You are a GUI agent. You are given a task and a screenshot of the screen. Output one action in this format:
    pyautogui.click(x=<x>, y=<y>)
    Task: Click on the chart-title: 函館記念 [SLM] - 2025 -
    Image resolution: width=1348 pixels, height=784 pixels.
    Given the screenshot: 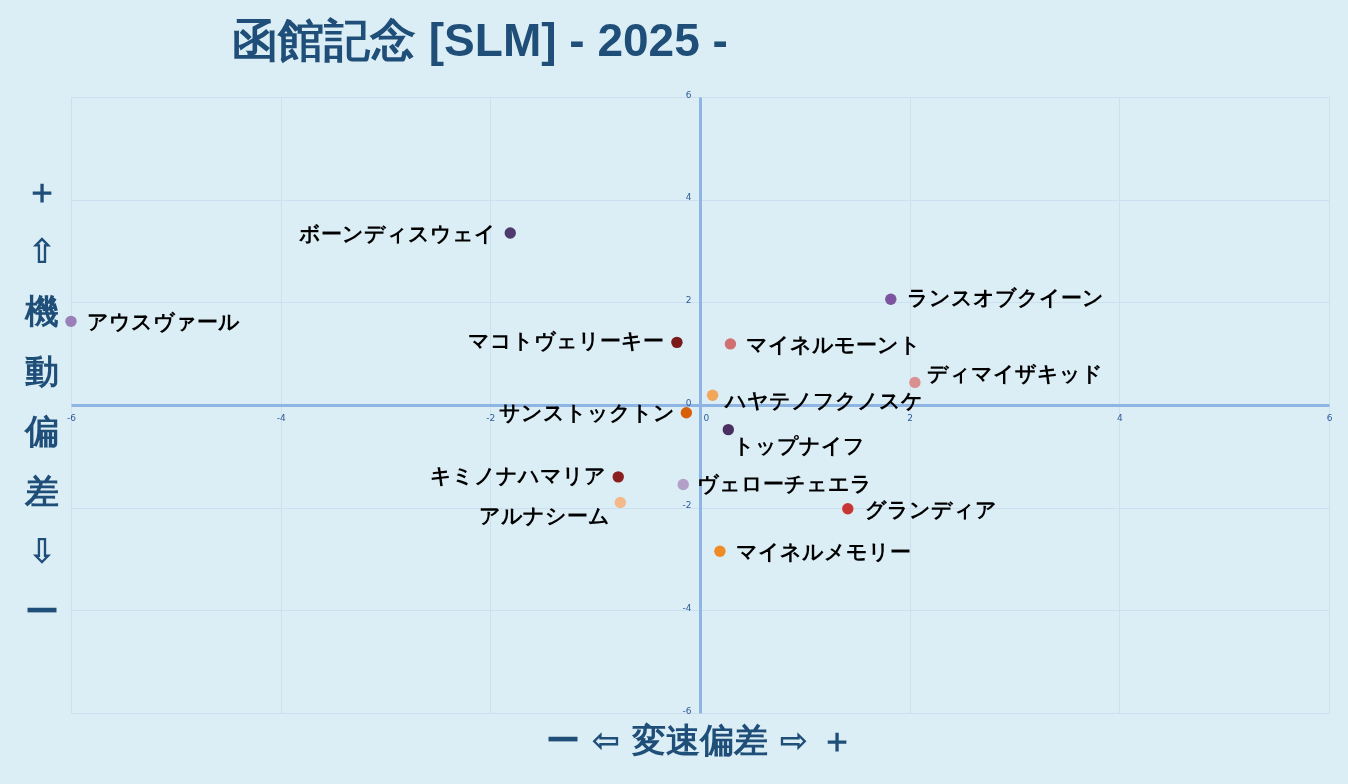 What is the action you would take?
    pyautogui.click(x=480, y=40)
    